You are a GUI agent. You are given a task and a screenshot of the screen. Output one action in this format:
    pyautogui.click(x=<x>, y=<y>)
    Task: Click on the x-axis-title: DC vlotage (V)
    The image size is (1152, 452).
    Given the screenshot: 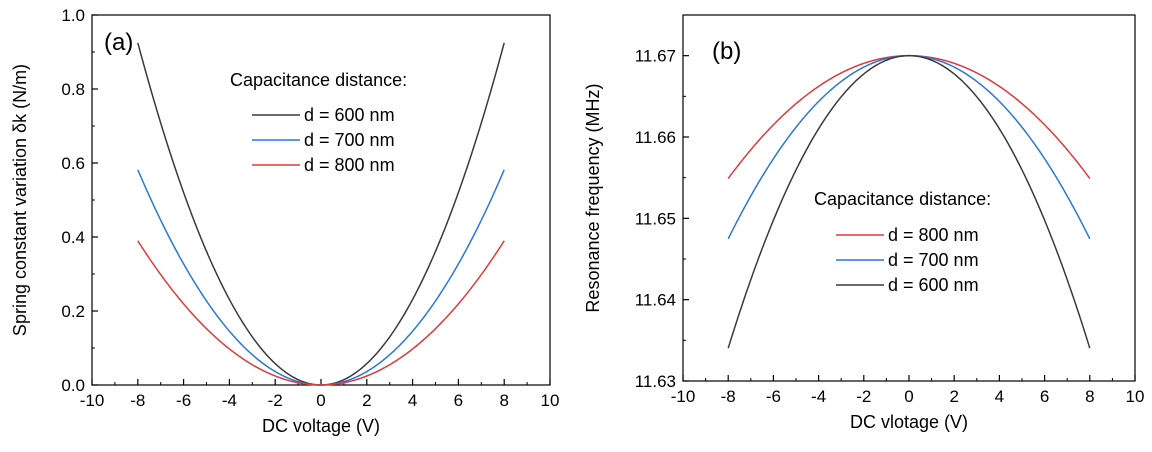 What is the action you would take?
    pyautogui.click(x=909, y=422)
    